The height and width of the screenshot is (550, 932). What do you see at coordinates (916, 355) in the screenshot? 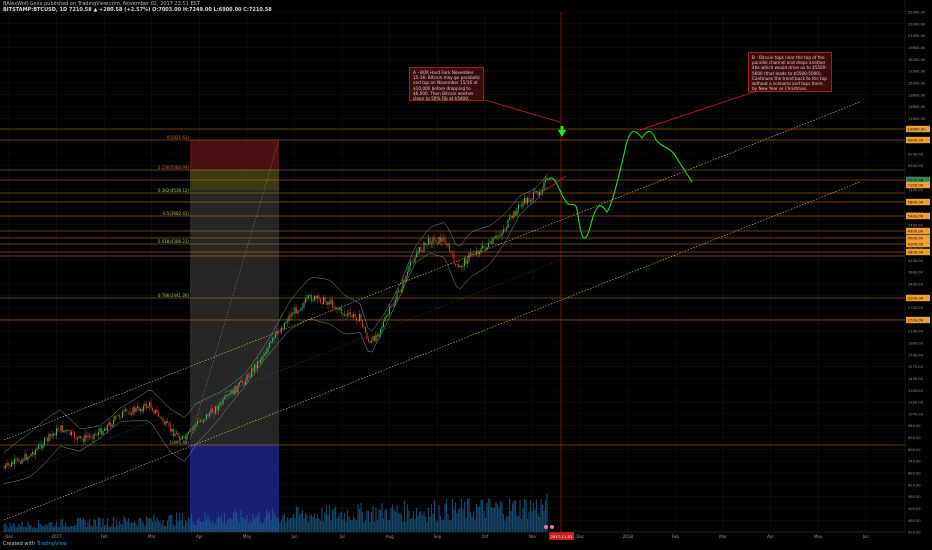
I see `price-tick-label: 1700.00` at bounding box center [916, 355].